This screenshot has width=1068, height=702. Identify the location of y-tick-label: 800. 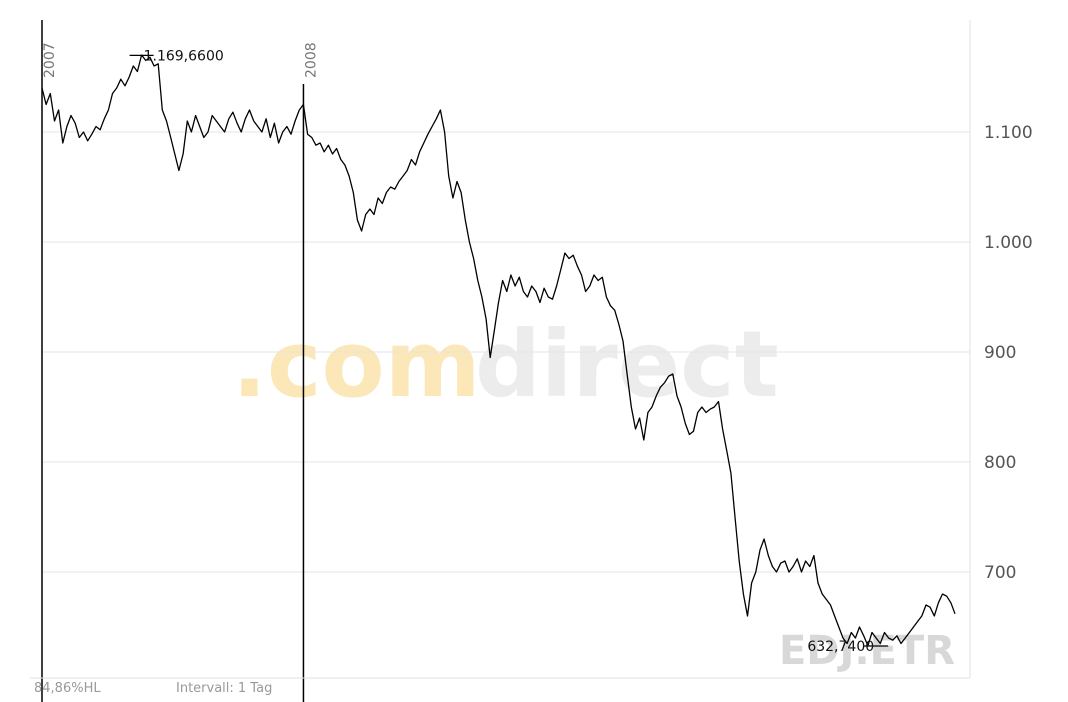
(1000, 463).